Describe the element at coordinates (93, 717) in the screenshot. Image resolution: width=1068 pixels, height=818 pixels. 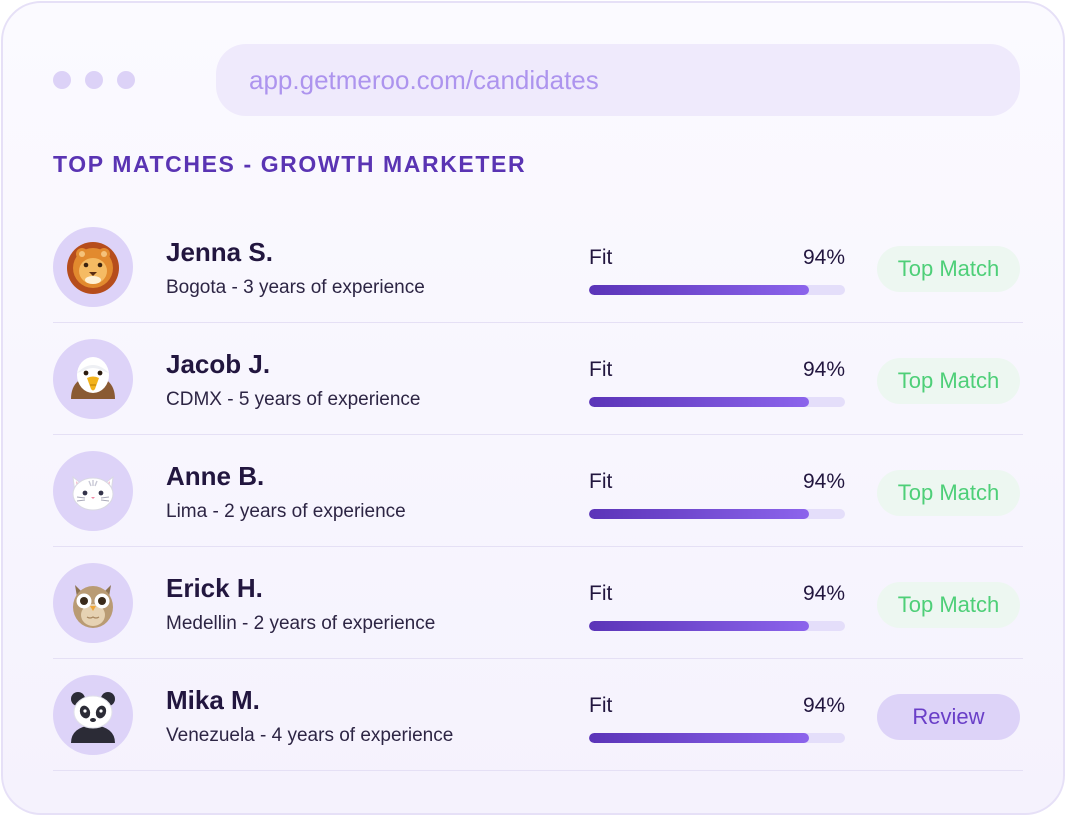
I see `panda-icon` at that location.